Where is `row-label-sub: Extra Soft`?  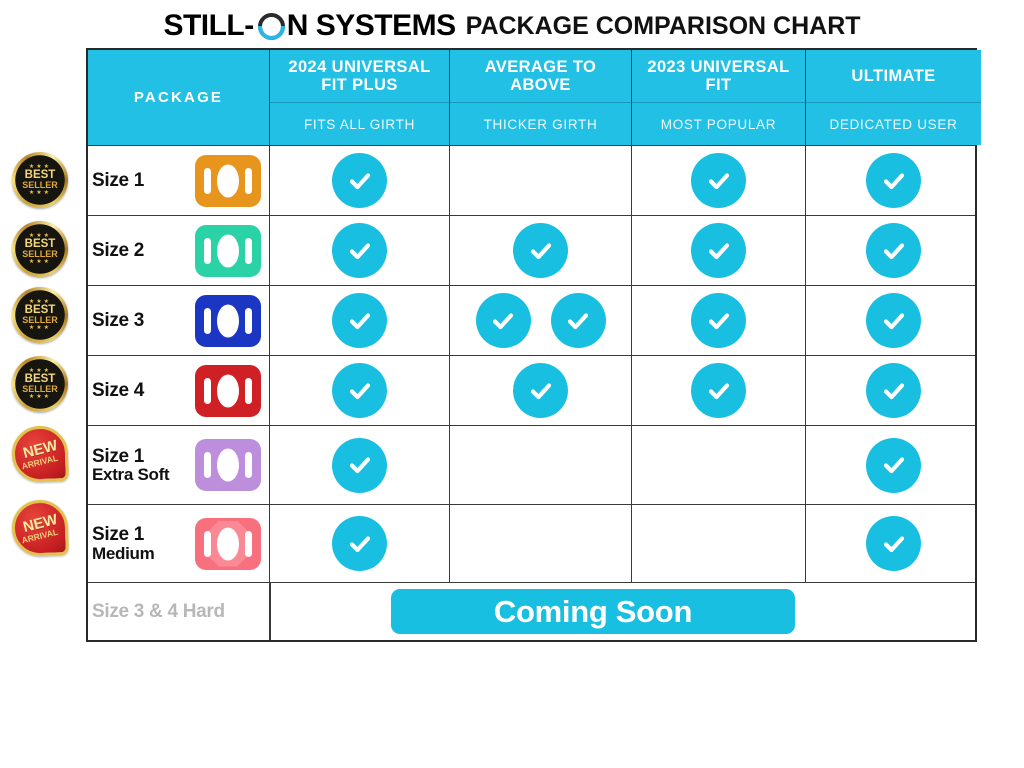
row-label-sub: Extra Soft is located at coordinates (131, 475).